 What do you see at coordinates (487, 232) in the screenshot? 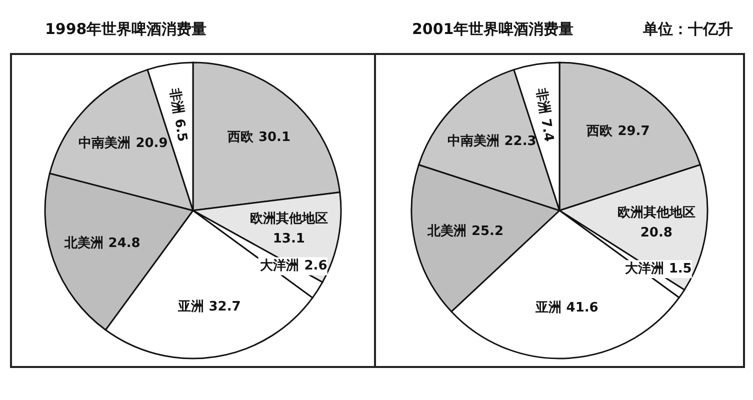
I see `data-label: 25.2` at bounding box center [487, 232].